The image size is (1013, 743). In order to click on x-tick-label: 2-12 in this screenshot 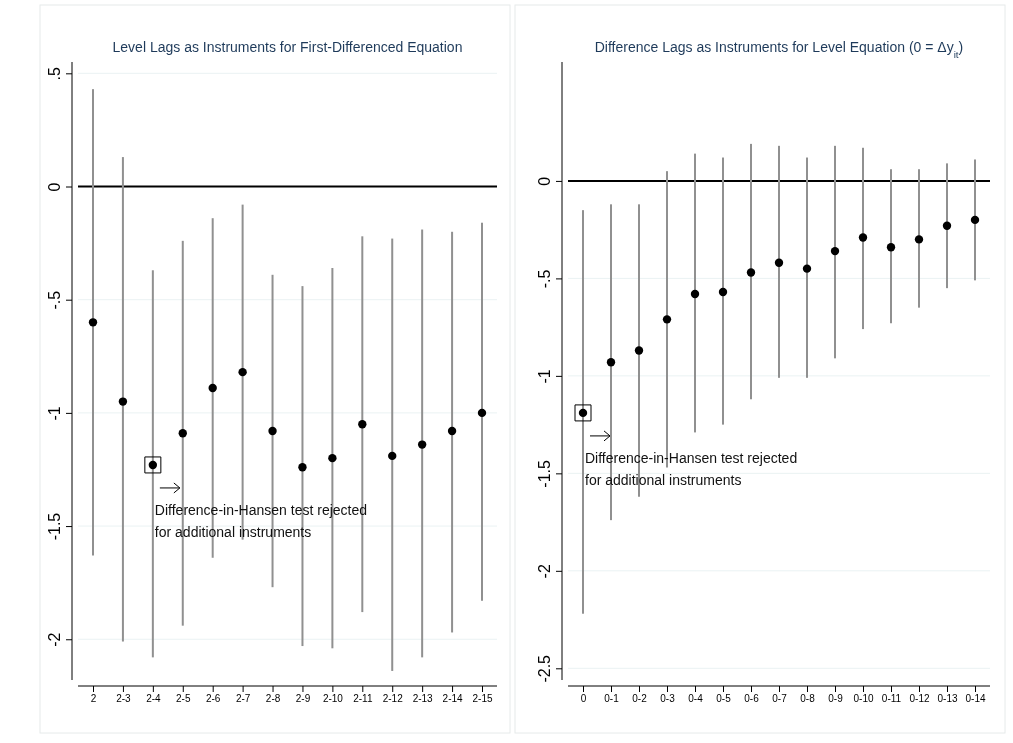, I will do `click(393, 699)`.